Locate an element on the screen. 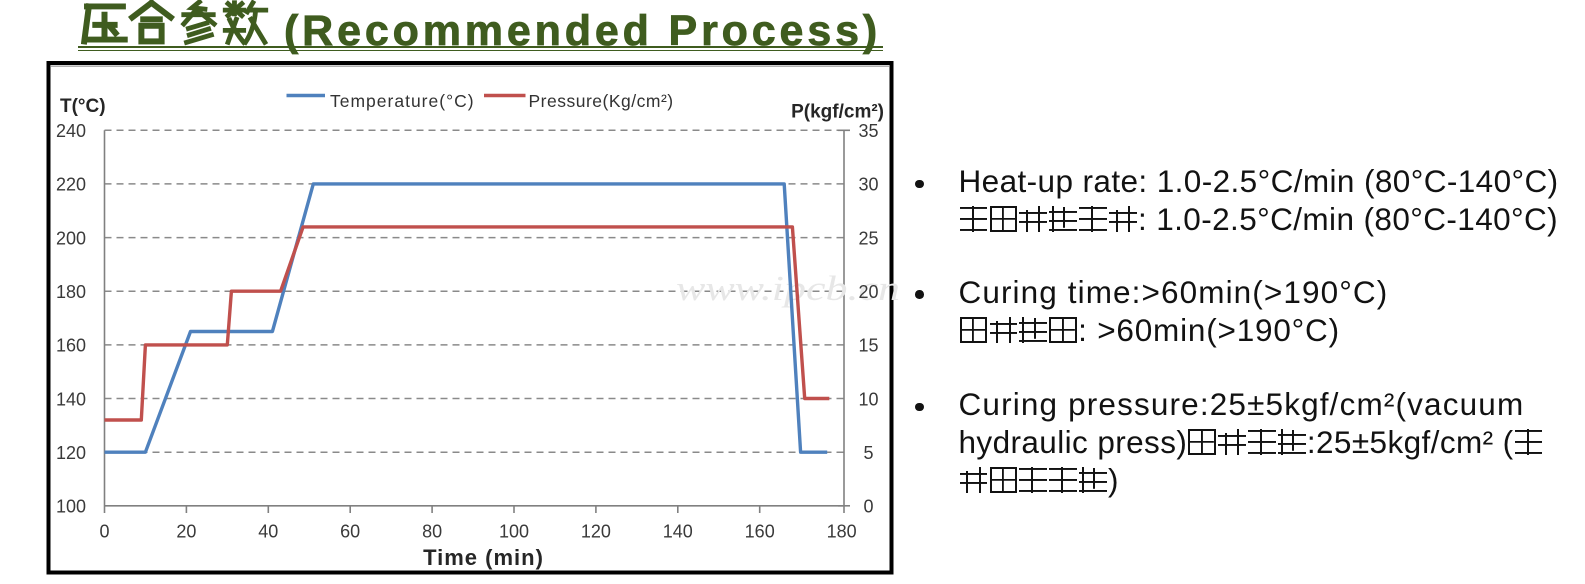 The width and height of the screenshot is (1585, 584). svg-text: 15 is located at coordinates (868, 346).